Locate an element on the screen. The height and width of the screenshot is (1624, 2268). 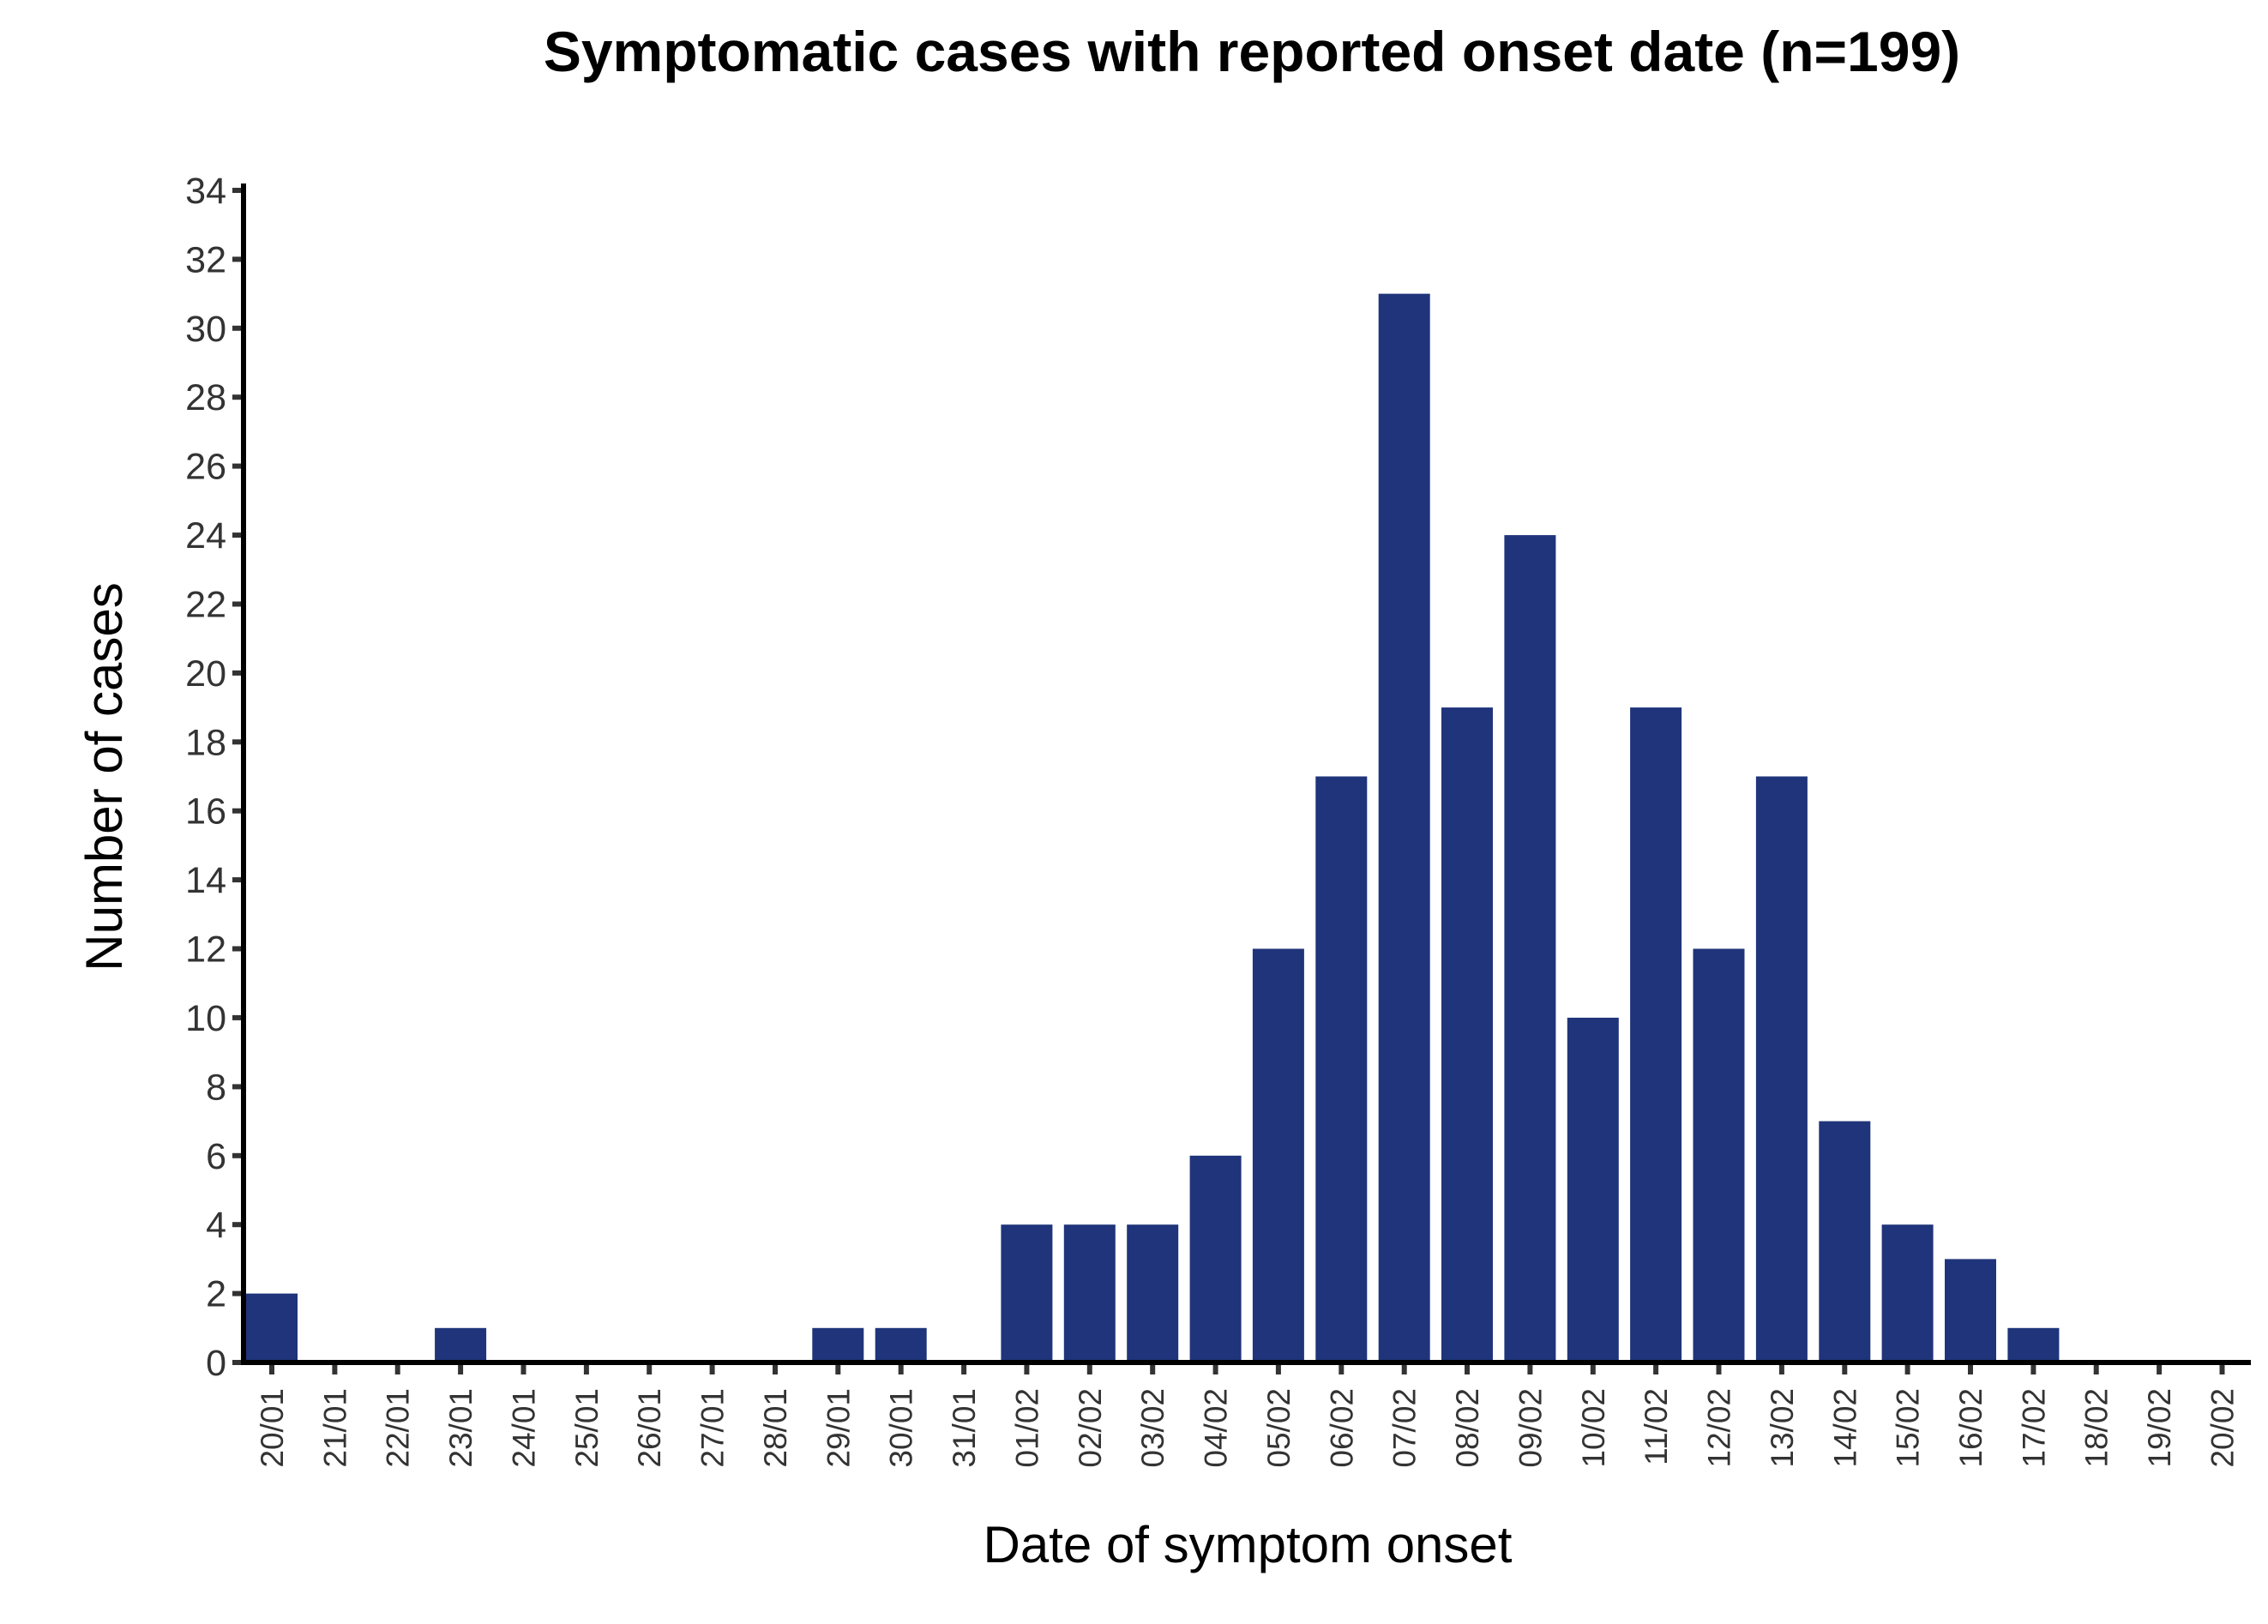
x-tick-label: 14/02 is located at coordinates (1844, 1428).